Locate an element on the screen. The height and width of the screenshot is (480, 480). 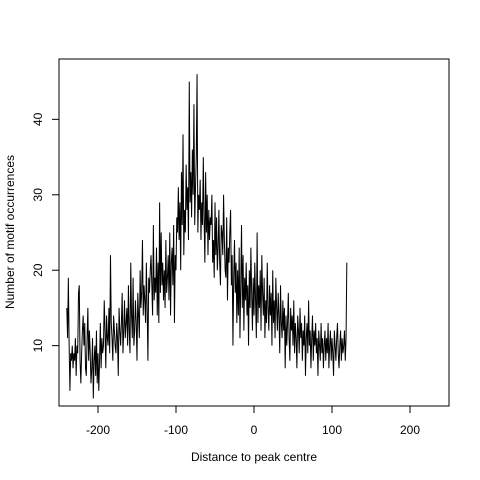
x-axis-label: Distance to peak centre is located at coordinates (254, 457).